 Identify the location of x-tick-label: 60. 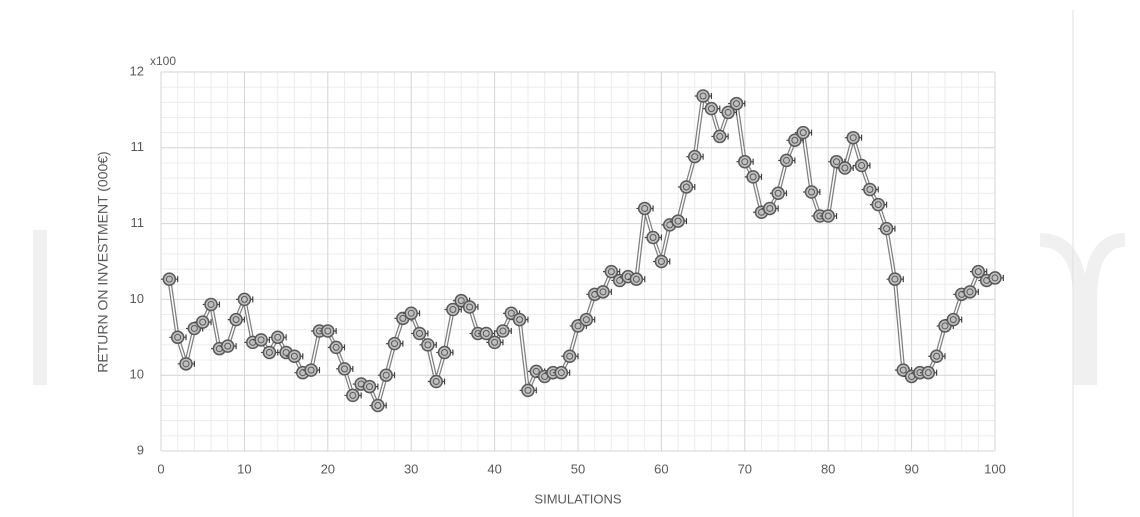
(661, 468).